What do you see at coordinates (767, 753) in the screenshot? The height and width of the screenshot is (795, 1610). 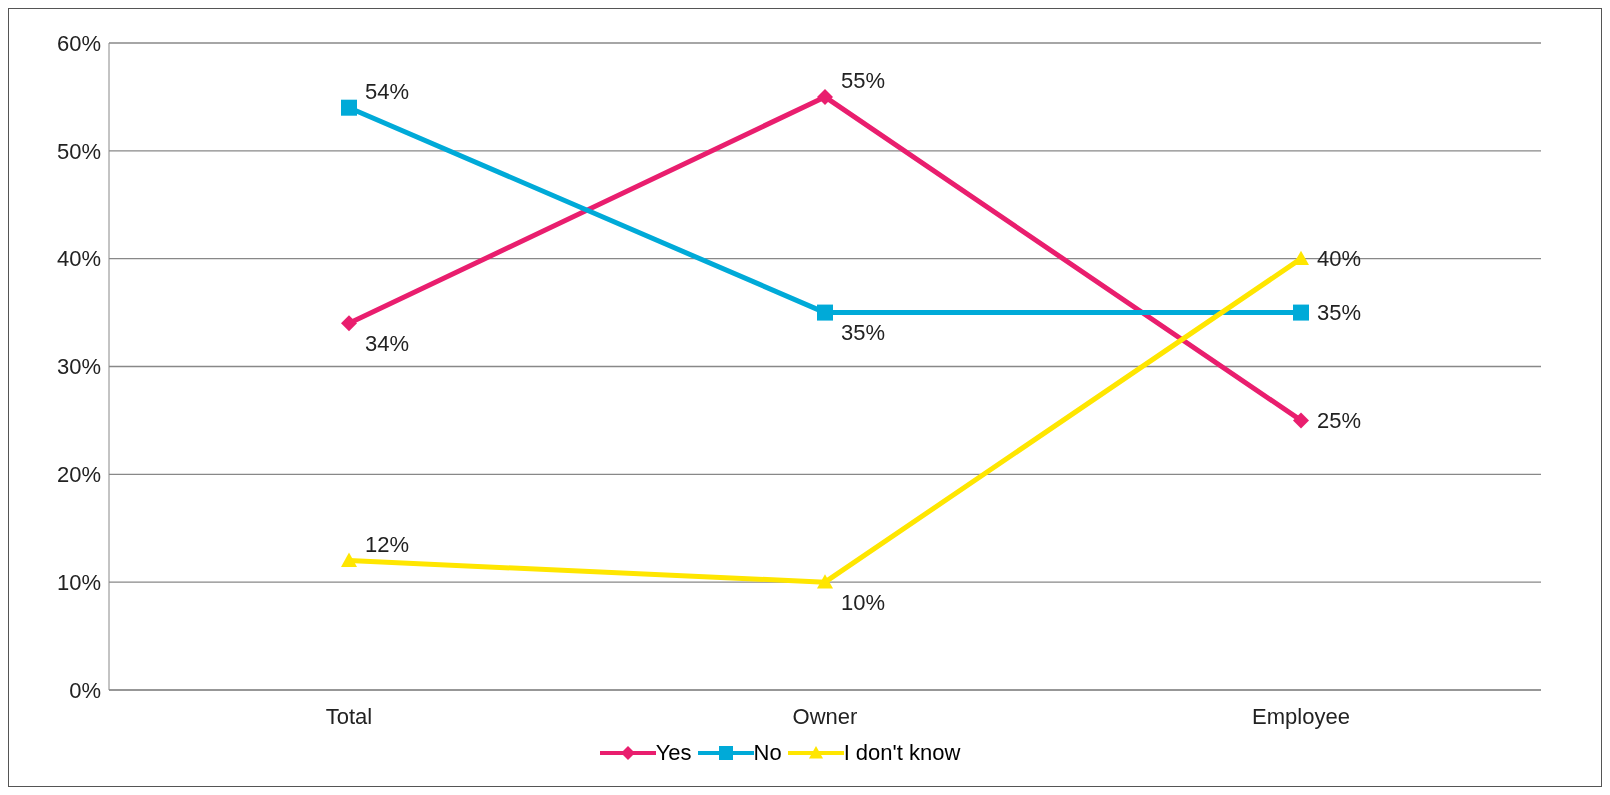 I see `legend-label: No` at bounding box center [767, 753].